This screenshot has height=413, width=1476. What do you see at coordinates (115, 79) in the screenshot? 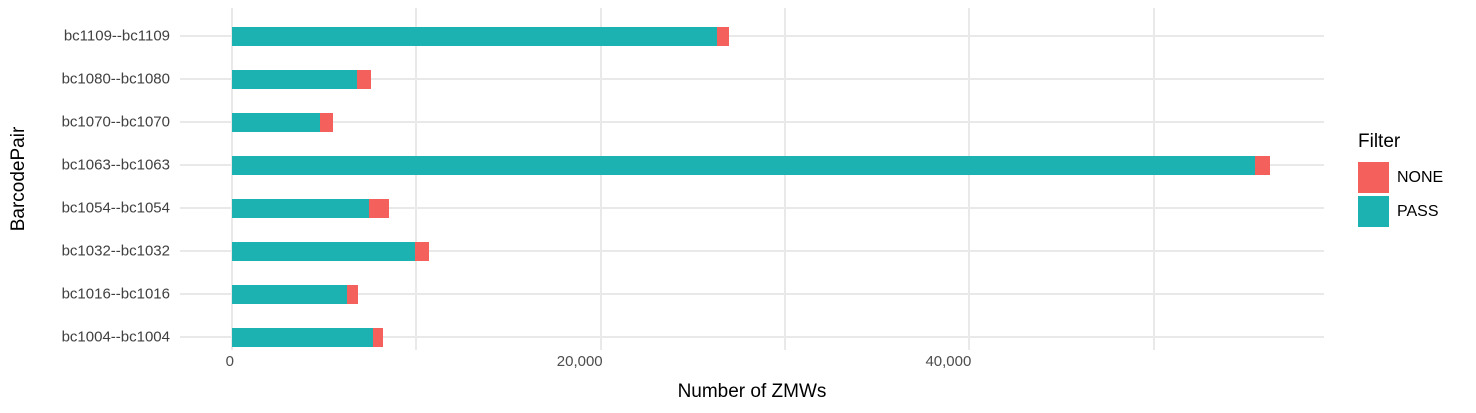
I see `category-label: bc1080--bc1080` at bounding box center [115, 79].